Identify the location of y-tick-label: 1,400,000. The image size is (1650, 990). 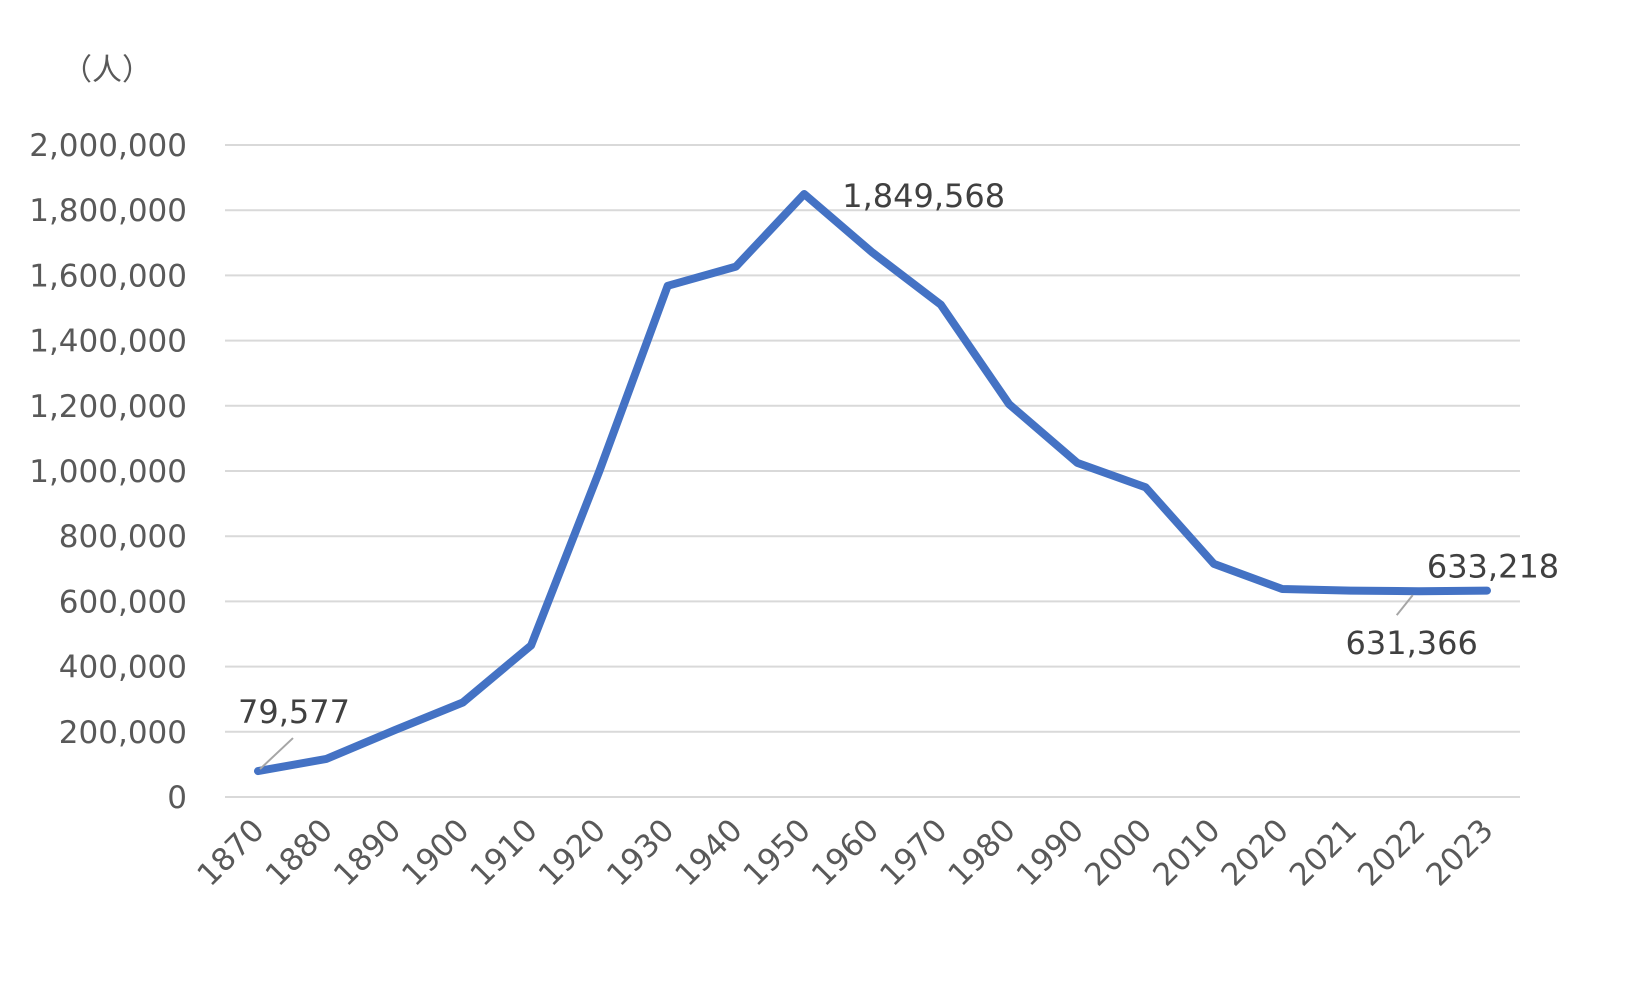
(108, 342).